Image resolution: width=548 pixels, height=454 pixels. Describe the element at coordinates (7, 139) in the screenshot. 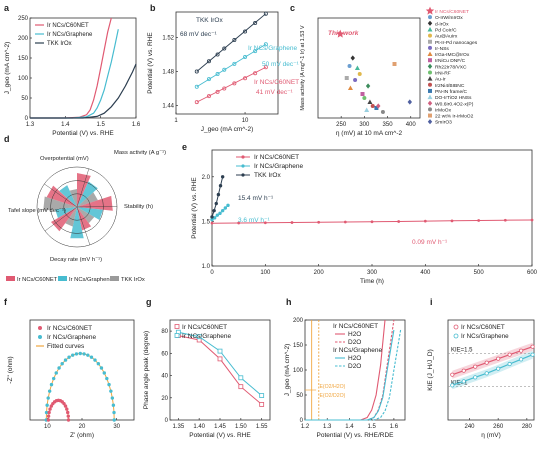

I see `panel-label: d` at that location.